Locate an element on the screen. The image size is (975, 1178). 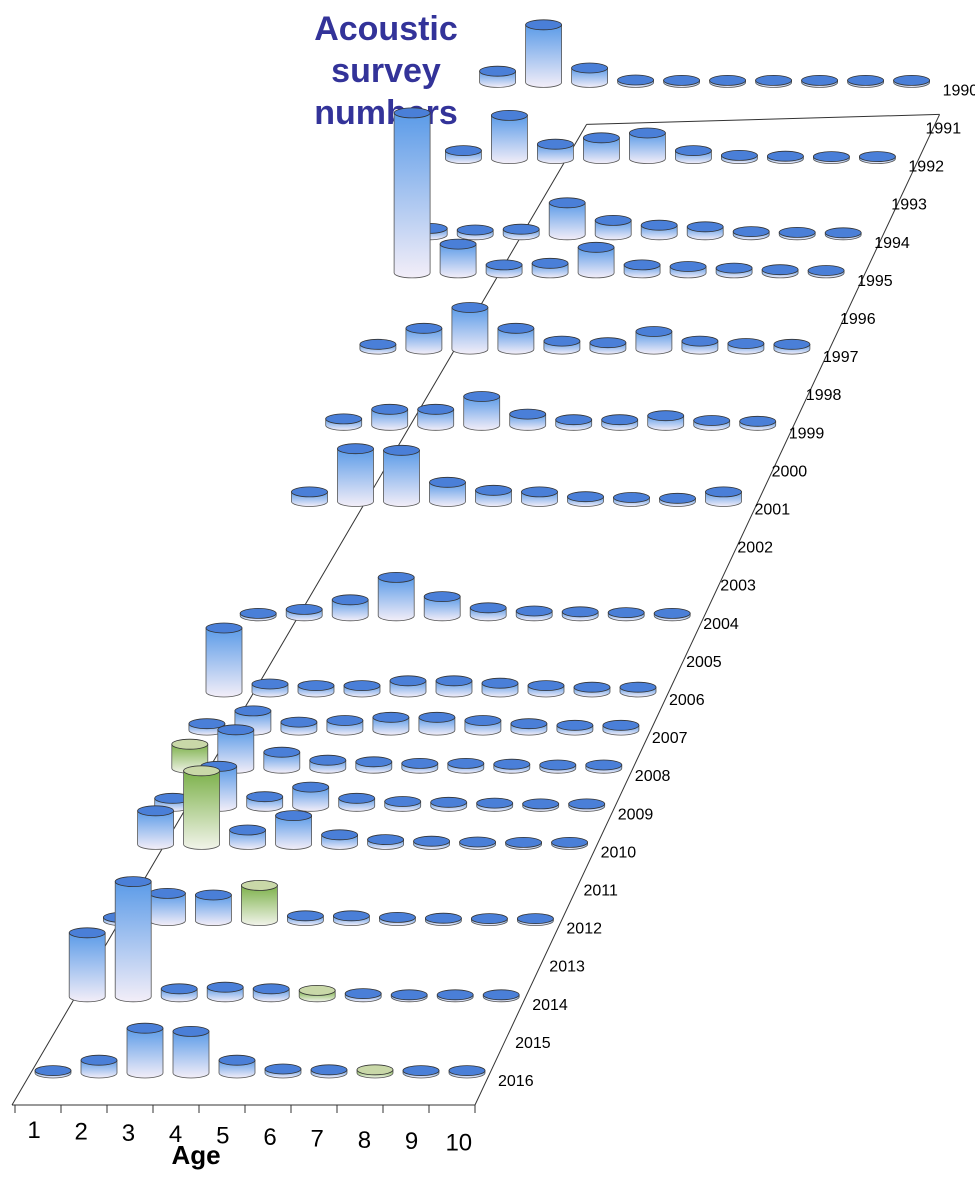
year-label: 1990 is located at coordinates (959, 90).